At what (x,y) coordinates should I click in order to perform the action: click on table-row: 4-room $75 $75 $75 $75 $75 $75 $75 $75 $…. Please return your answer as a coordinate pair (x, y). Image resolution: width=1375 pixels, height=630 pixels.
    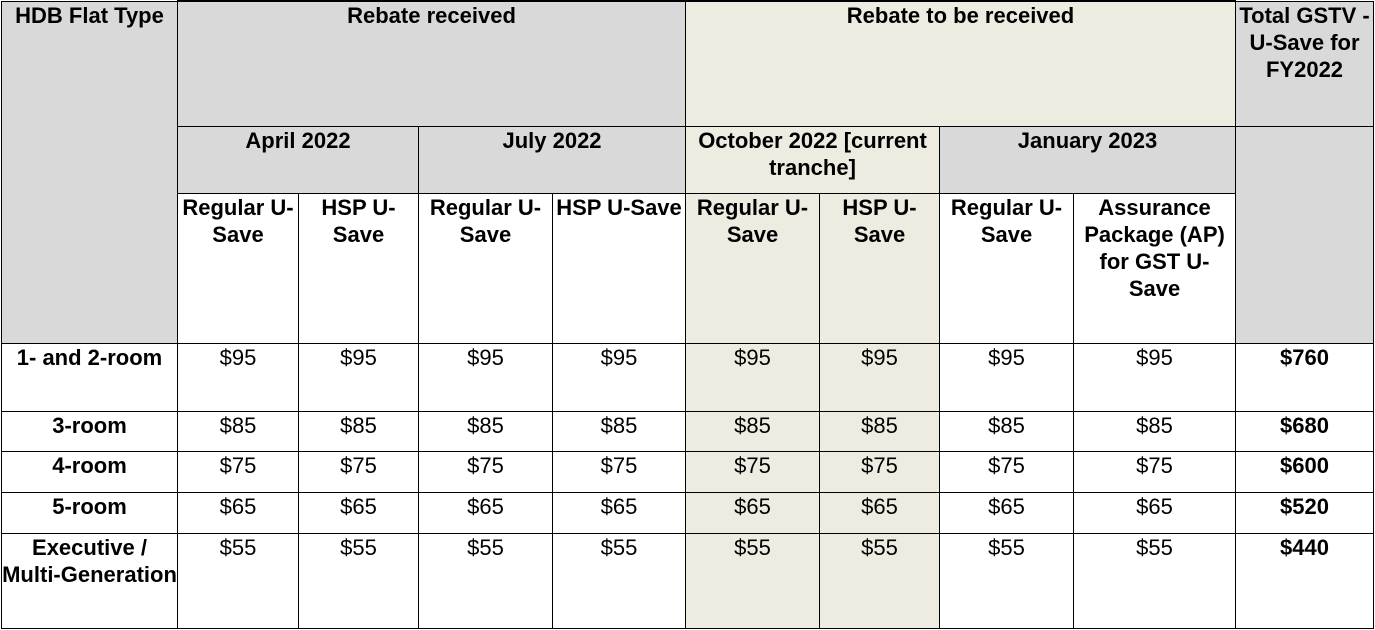
    Looking at the image, I should click on (688, 471).